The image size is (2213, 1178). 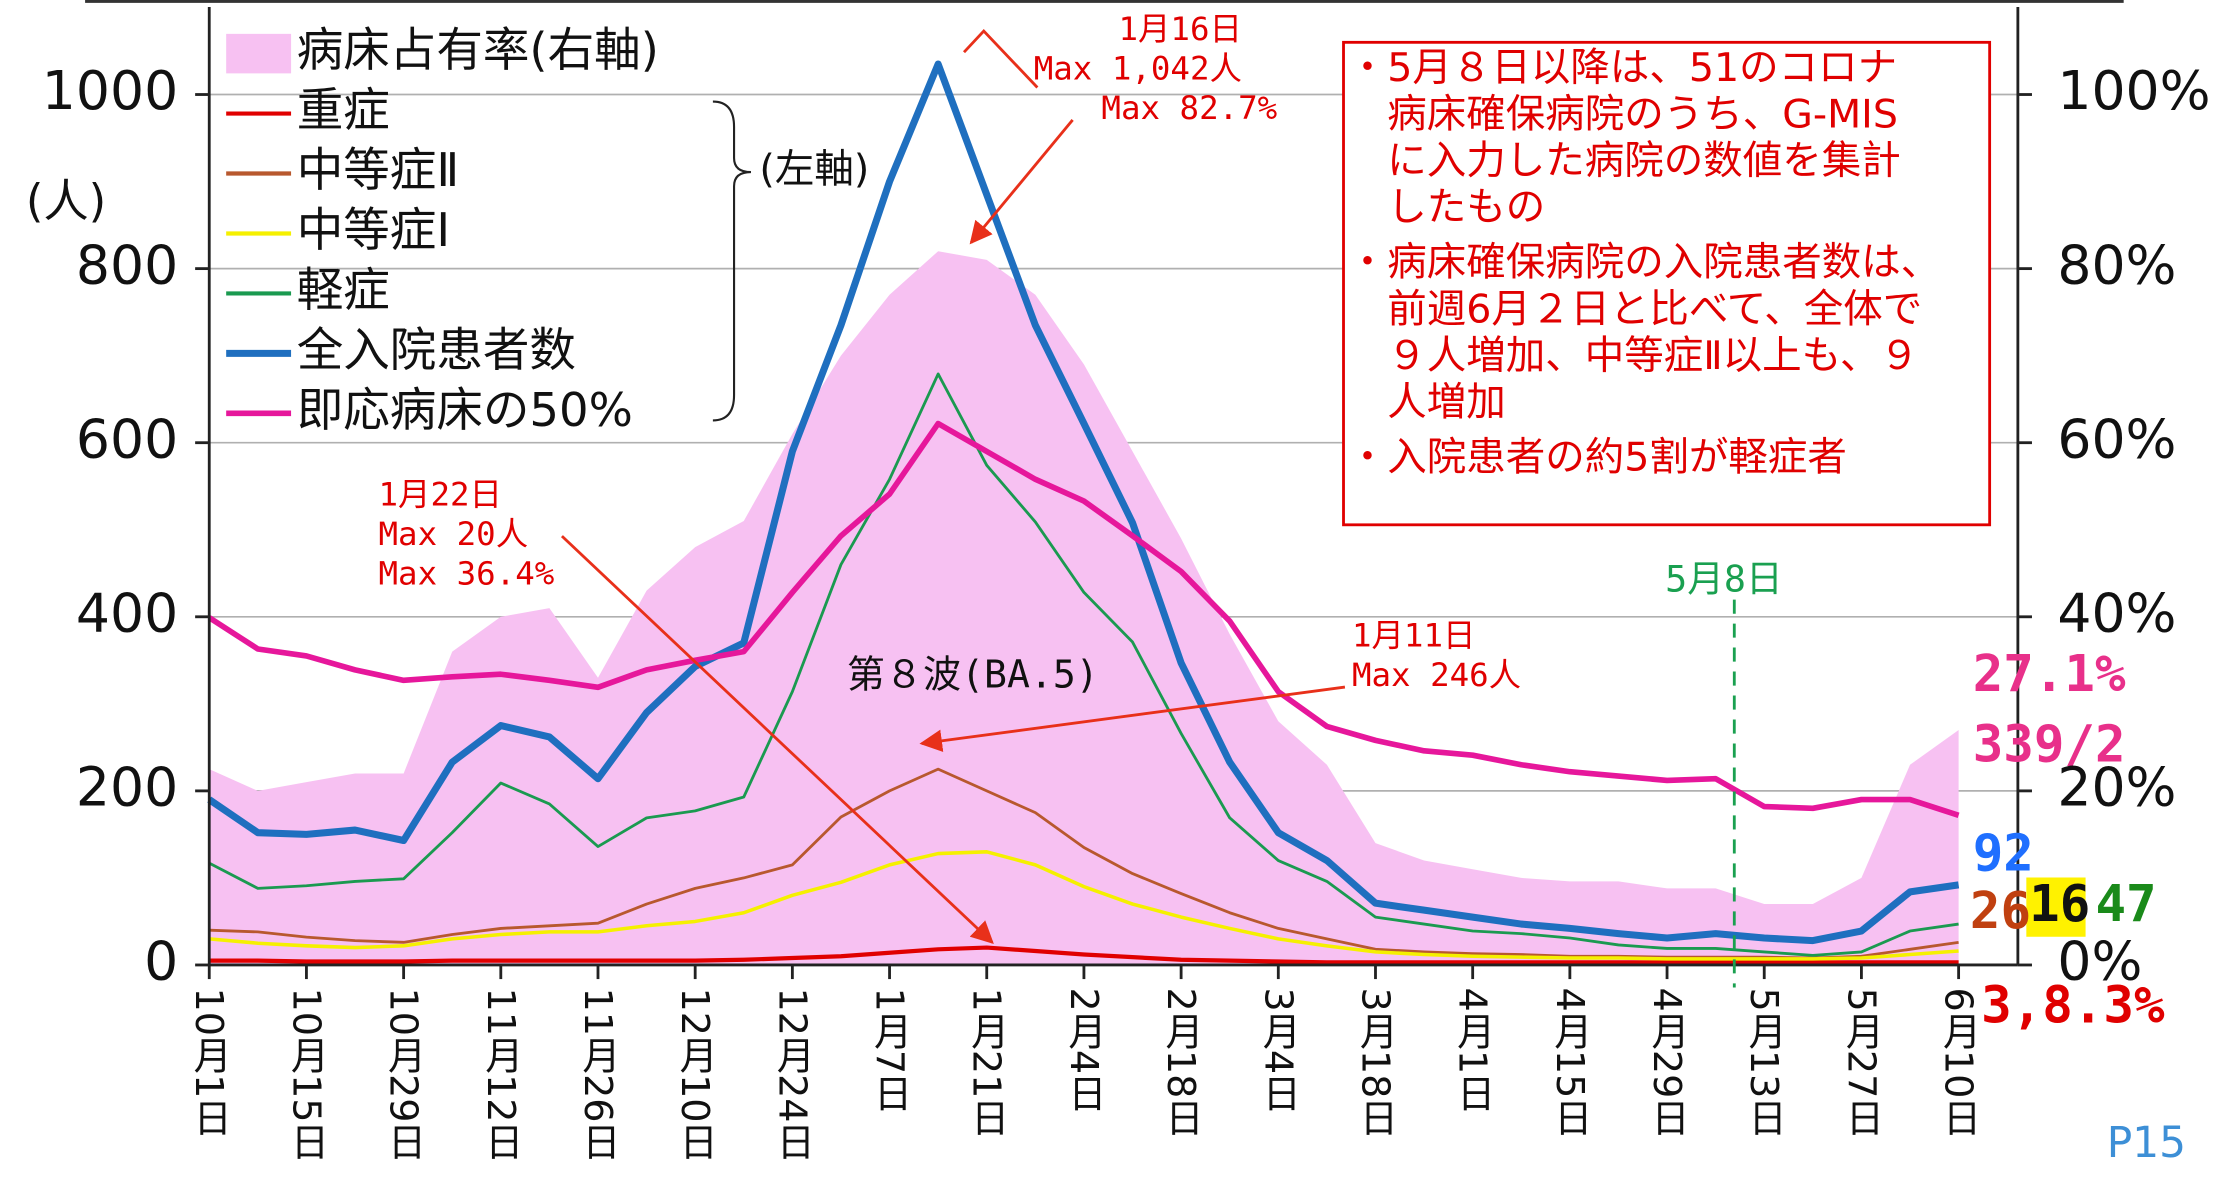 What do you see at coordinates (1724, 579) in the screenshot?
I see `annotation: 5月8日` at bounding box center [1724, 579].